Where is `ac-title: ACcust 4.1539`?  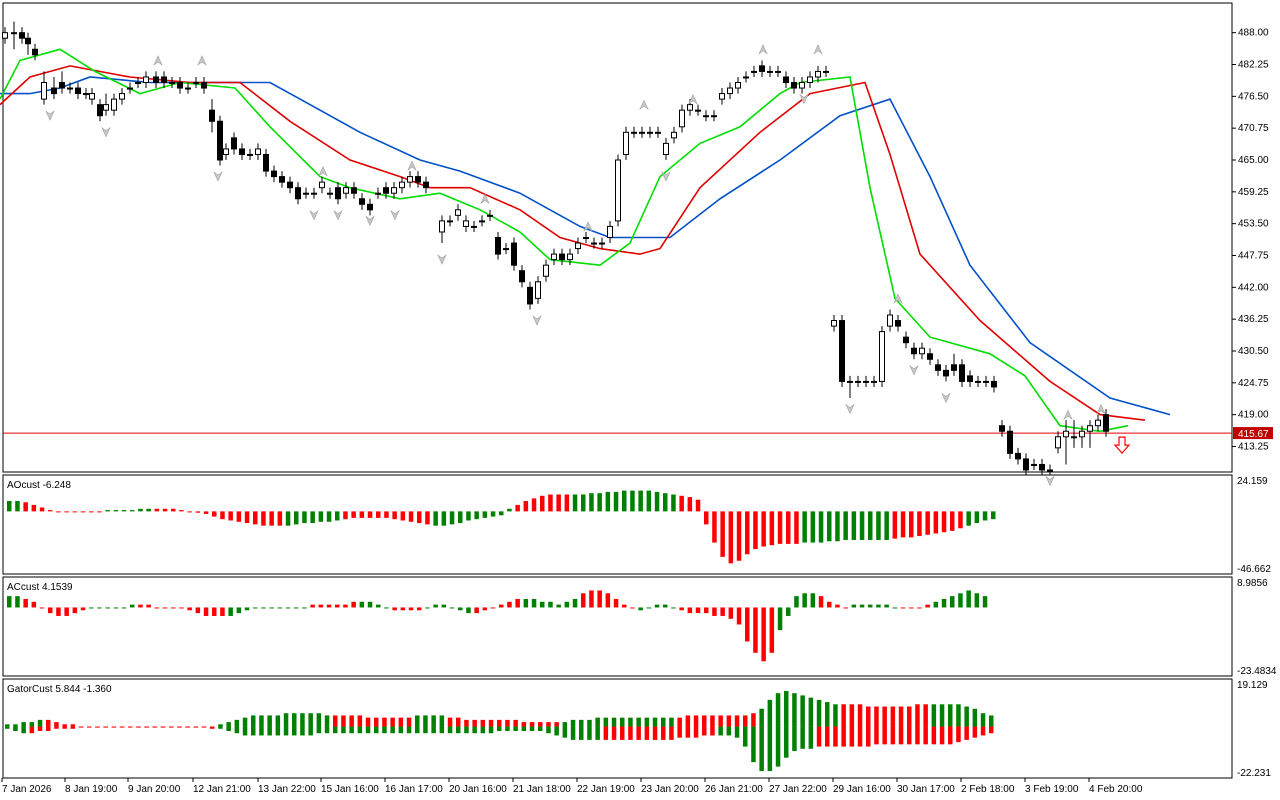
ac-title: ACcust 4.1539 is located at coordinates (40, 587).